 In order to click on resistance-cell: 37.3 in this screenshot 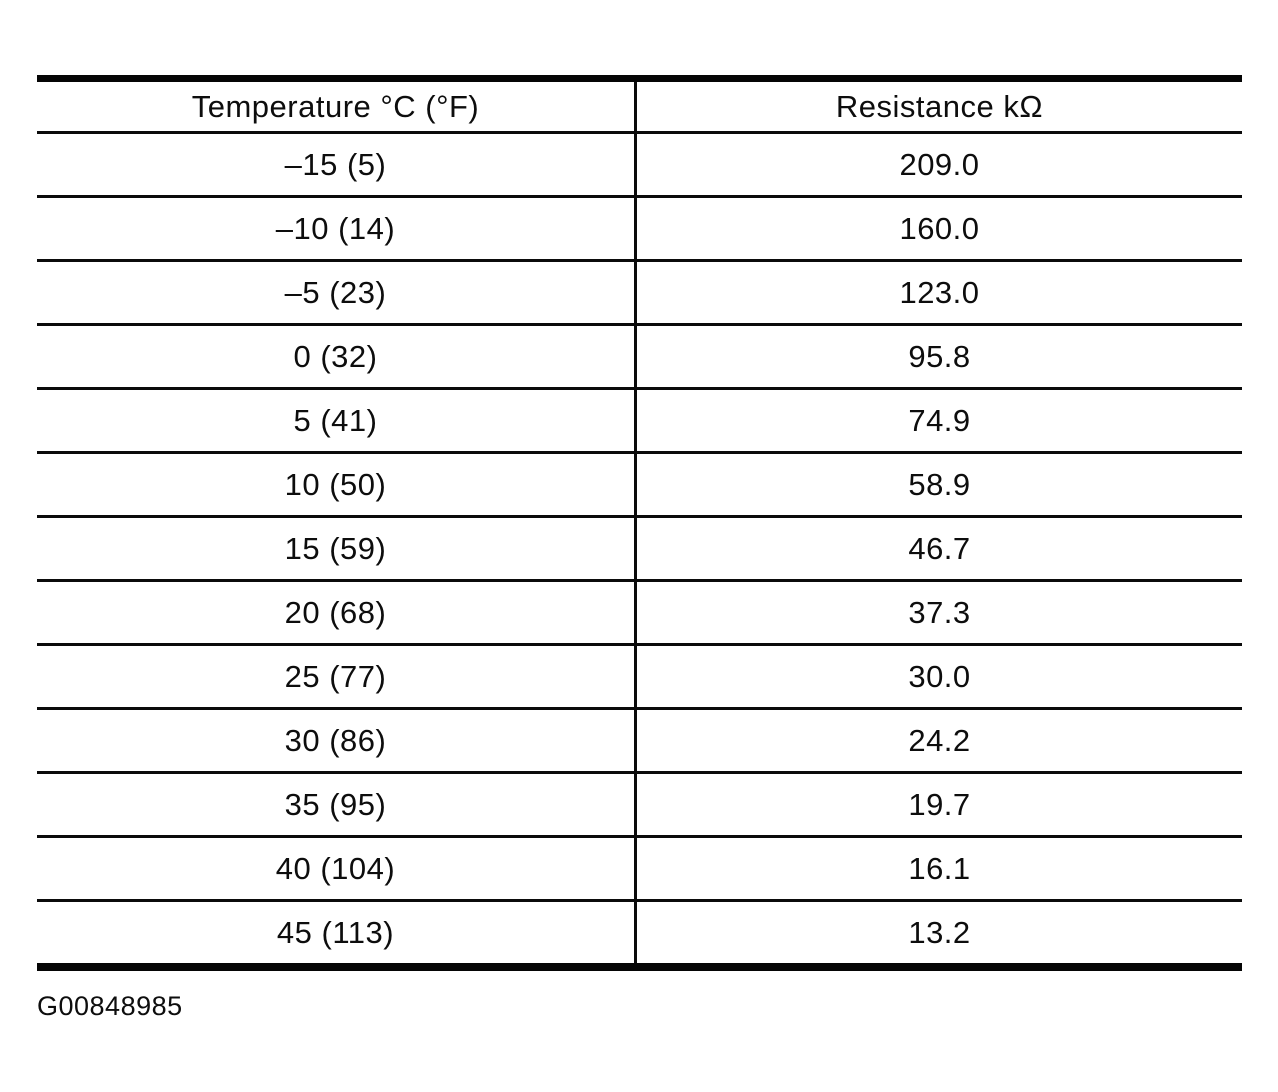, I will do `click(939, 612)`.